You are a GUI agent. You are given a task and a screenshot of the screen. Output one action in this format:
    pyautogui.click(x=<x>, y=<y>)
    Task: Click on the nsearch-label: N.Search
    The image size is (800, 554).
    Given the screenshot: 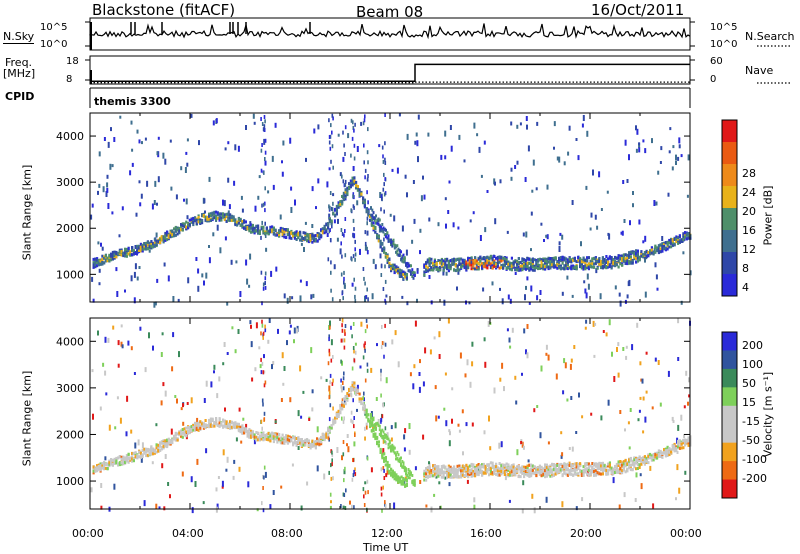 What is the action you would take?
    pyautogui.click(x=770, y=36)
    